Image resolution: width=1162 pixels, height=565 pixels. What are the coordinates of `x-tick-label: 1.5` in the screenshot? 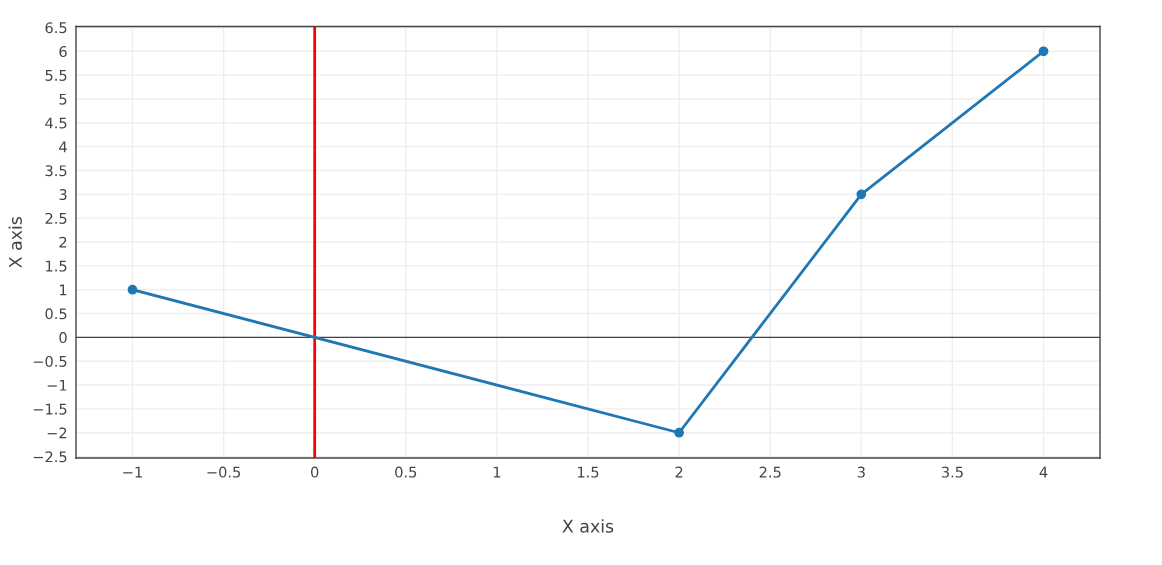 It's located at (588, 472).